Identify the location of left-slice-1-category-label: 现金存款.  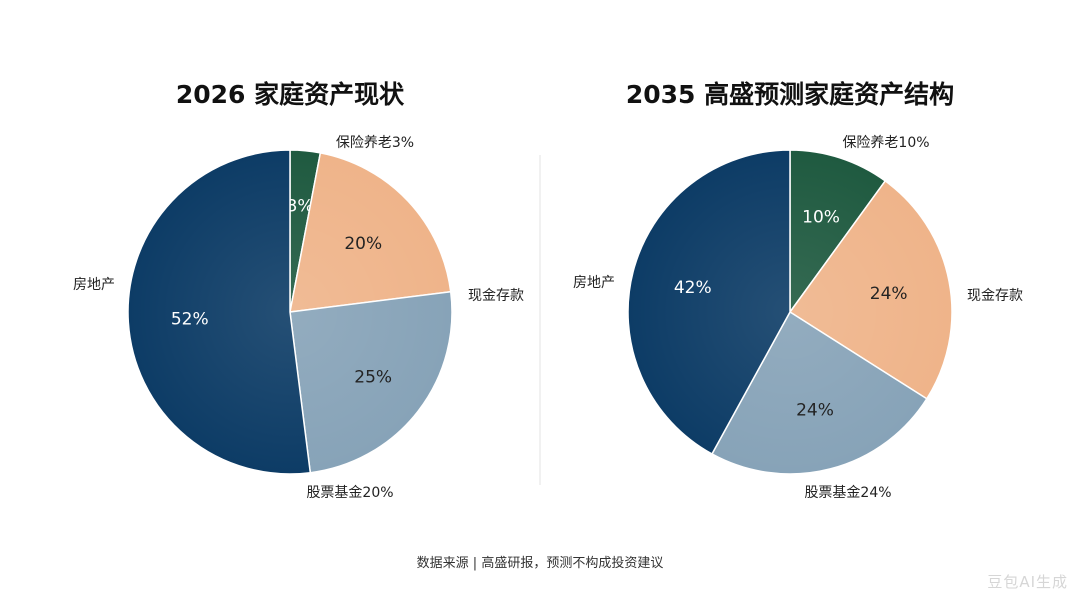
(496, 296).